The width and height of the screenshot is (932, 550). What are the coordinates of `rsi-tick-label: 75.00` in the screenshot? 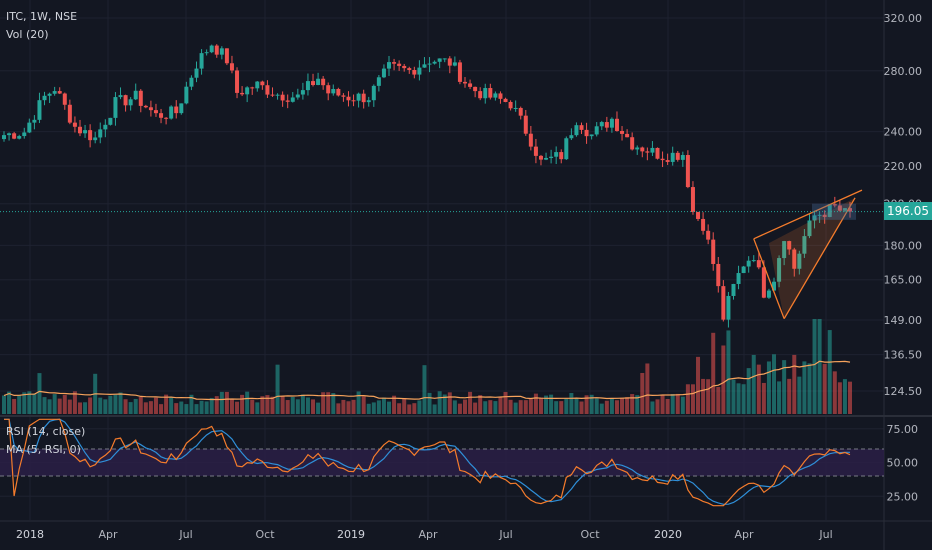 It's located at (903, 429).